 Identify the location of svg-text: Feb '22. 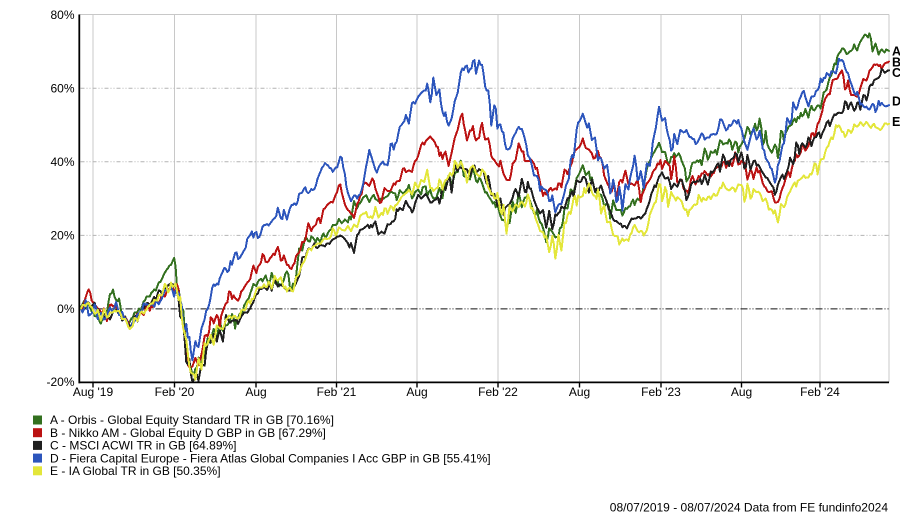
(498, 392).